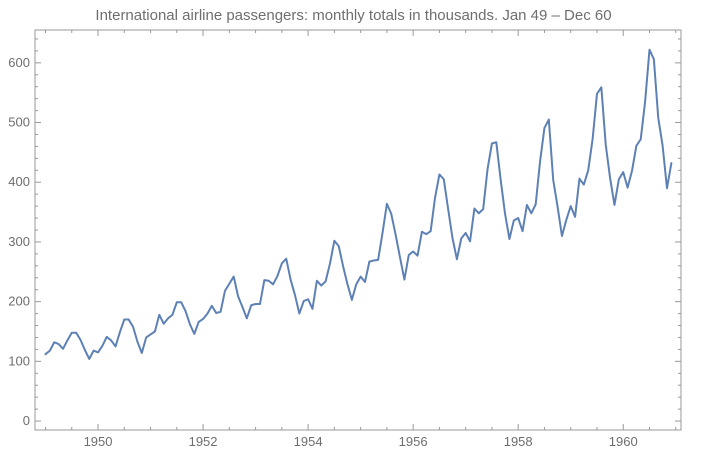  What do you see at coordinates (518, 441) in the screenshot?
I see `x-tick-label: 1958` at bounding box center [518, 441].